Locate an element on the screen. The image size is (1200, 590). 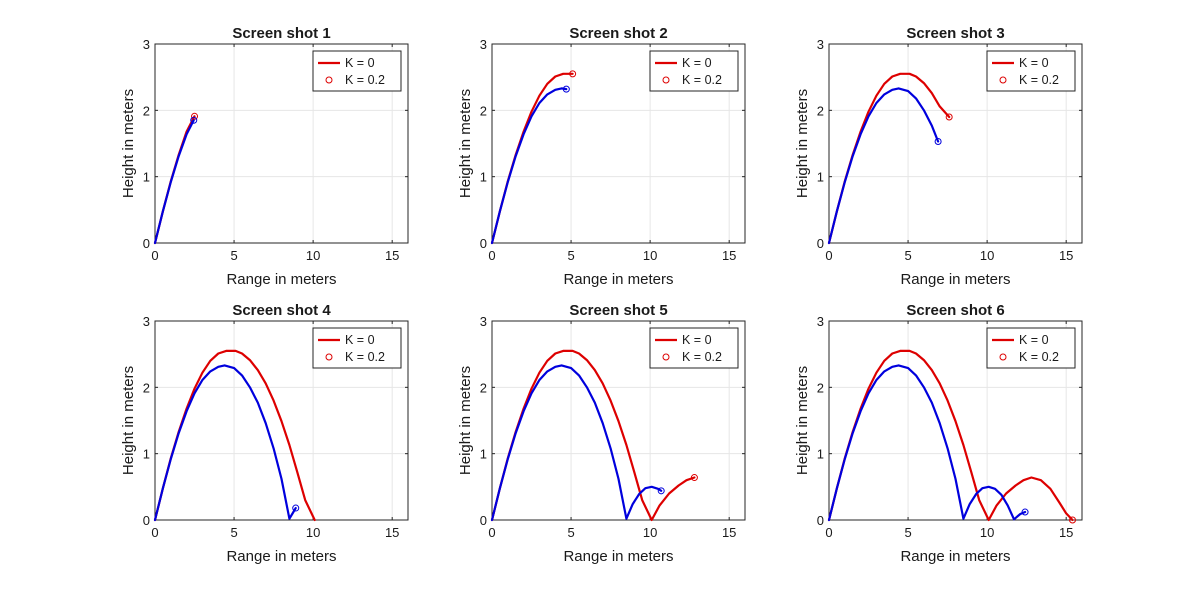
chart-title: Screen shot 6 is located at coordinates (955, 310).